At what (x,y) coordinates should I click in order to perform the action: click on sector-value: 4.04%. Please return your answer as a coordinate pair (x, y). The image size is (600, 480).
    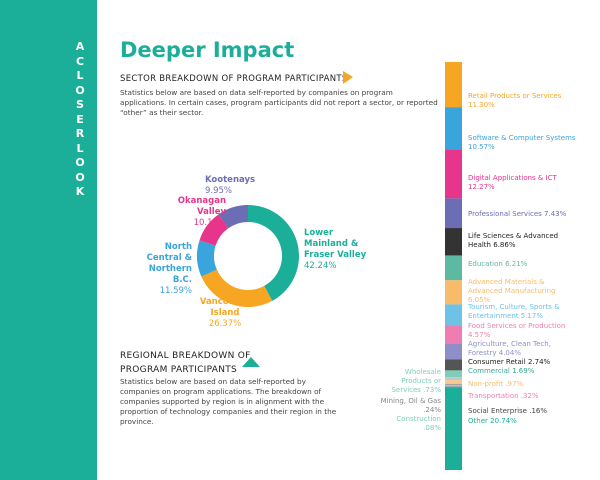
    Looking at the image, I should click on (509, 353).